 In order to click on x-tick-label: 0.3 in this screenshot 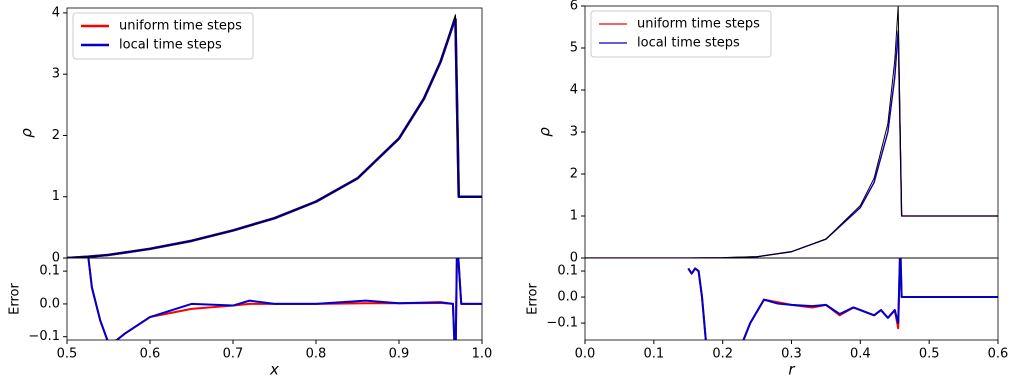, I will do `click(791, 354)`.